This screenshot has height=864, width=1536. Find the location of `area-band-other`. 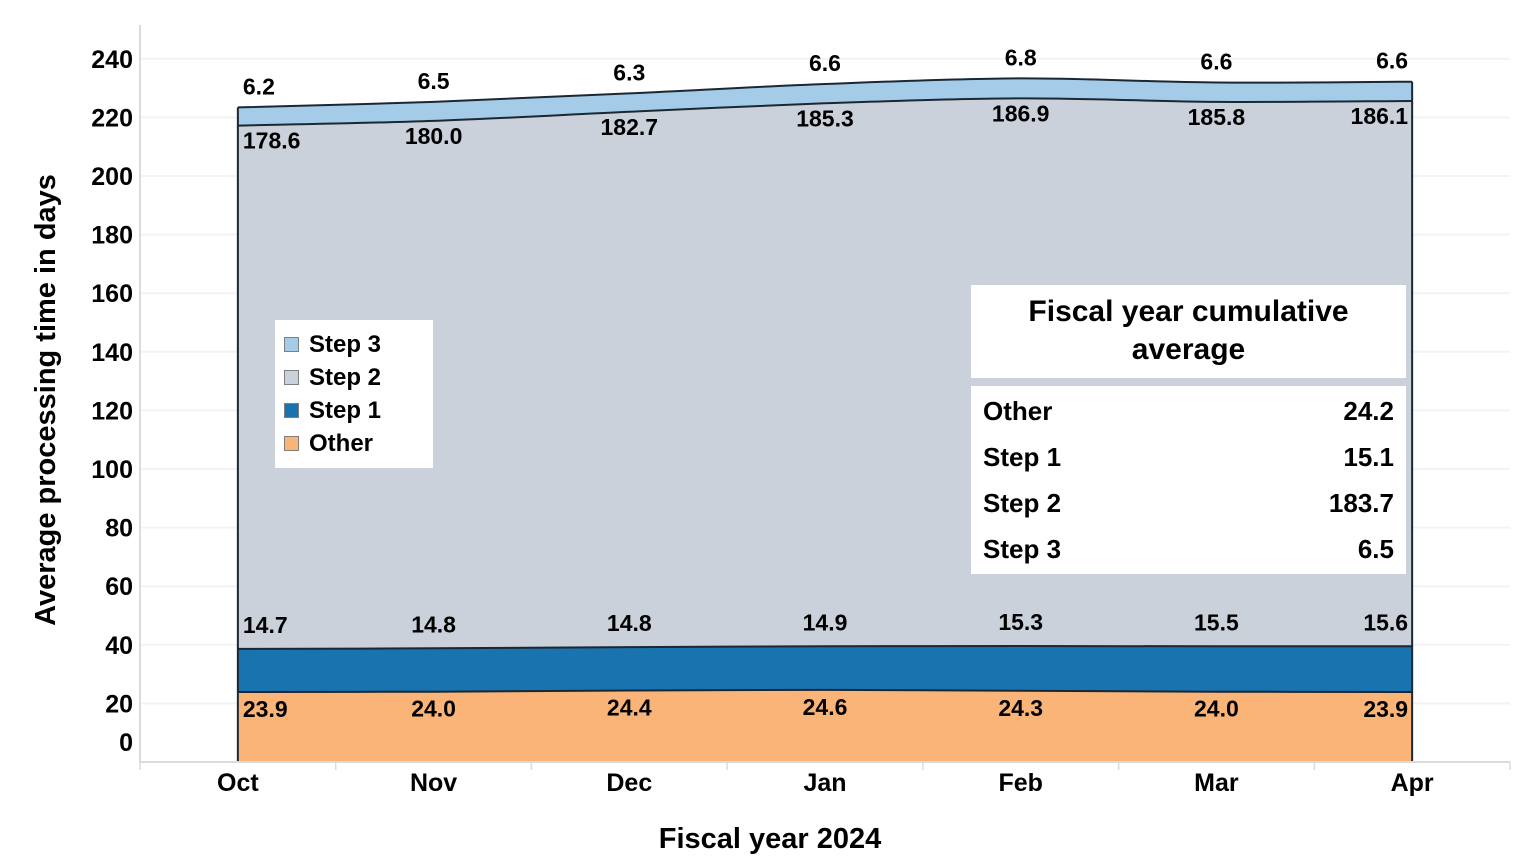

area-band-other is located at coordinates (825, 725).